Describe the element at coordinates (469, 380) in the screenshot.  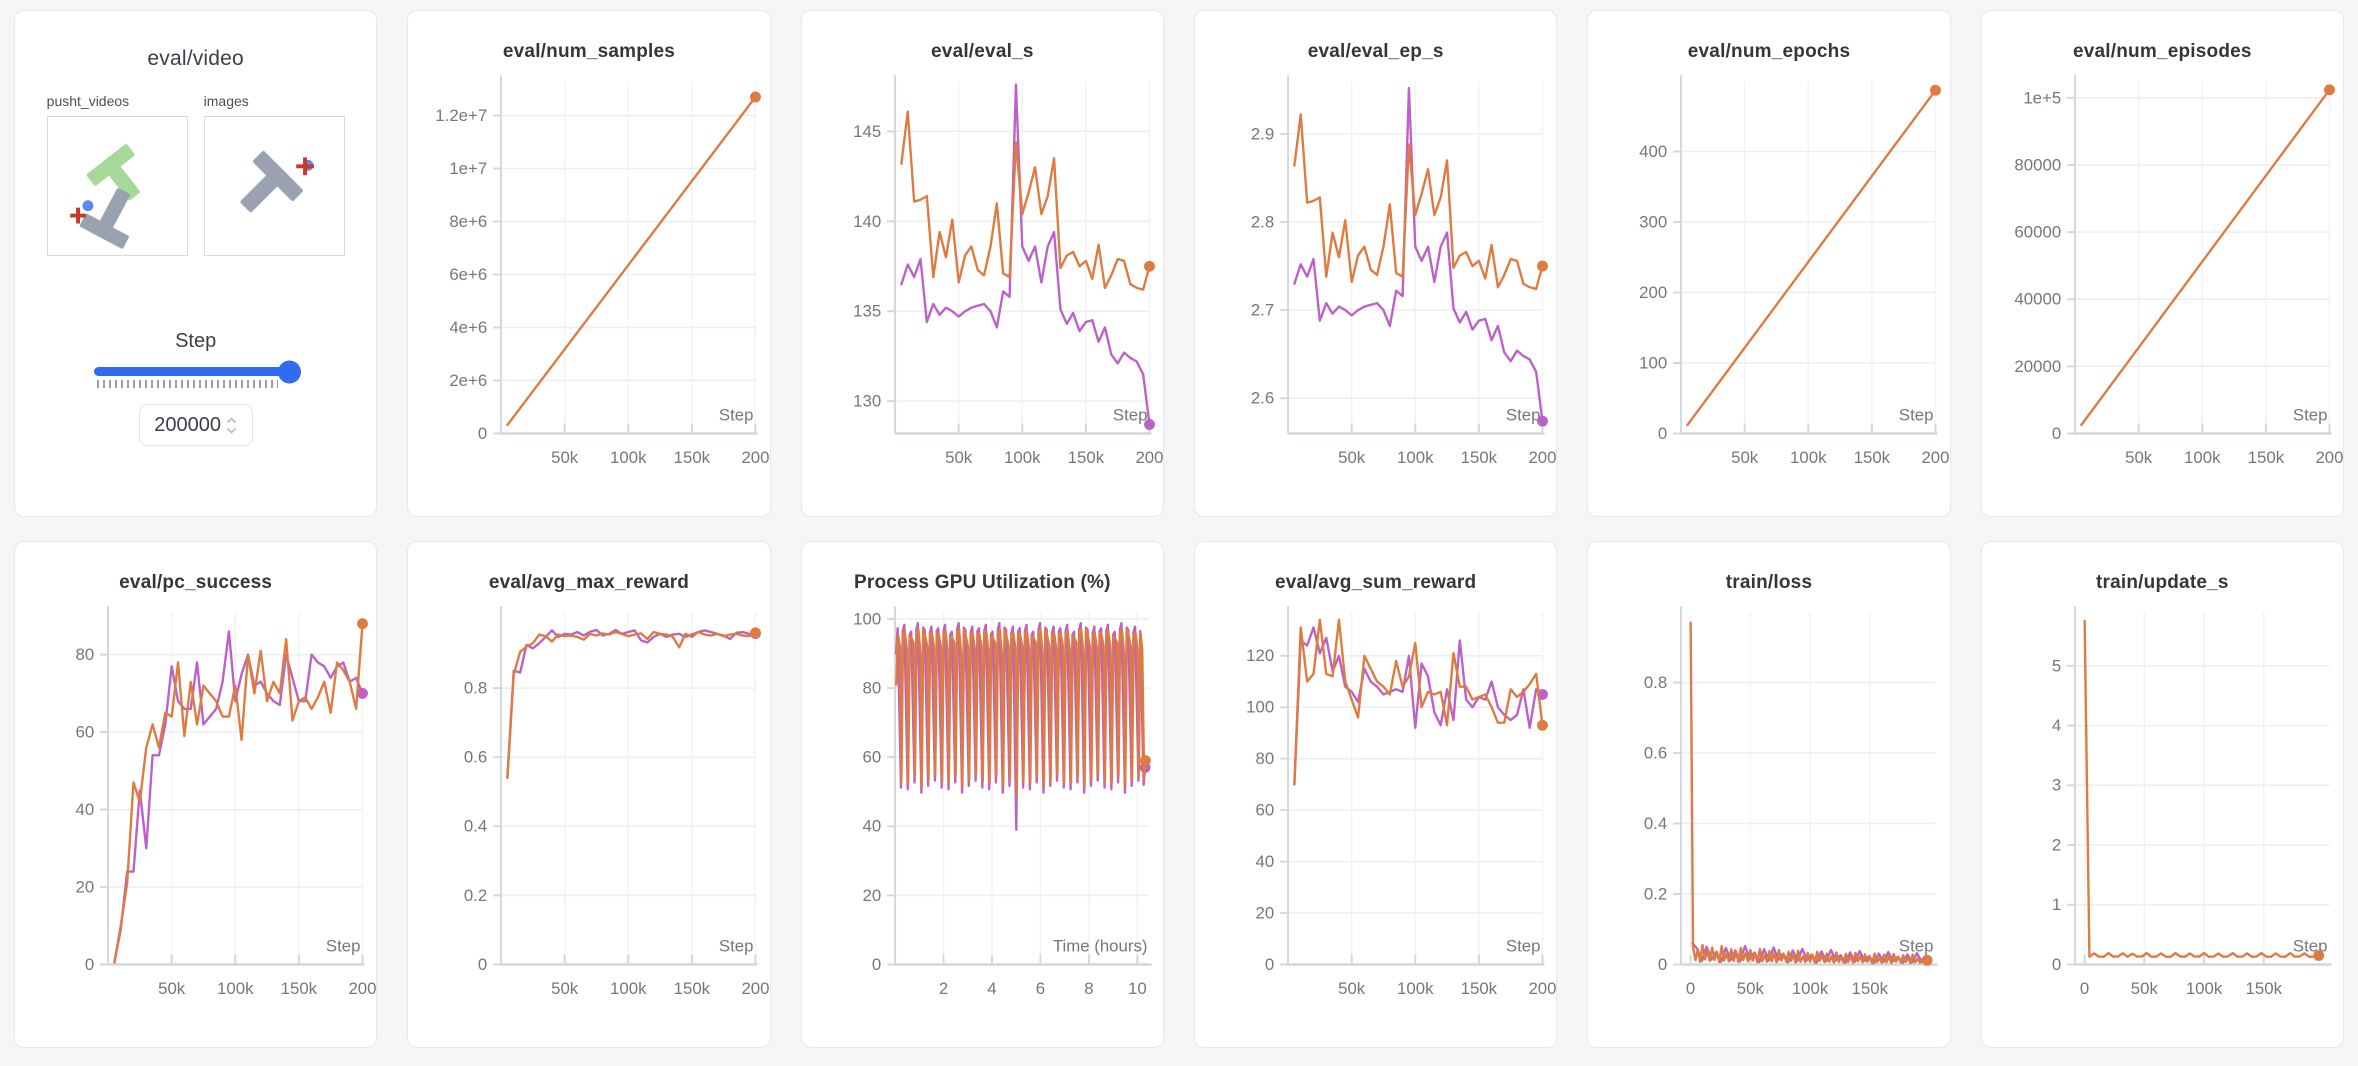
I see `svg-text: 2e+6` at that location.